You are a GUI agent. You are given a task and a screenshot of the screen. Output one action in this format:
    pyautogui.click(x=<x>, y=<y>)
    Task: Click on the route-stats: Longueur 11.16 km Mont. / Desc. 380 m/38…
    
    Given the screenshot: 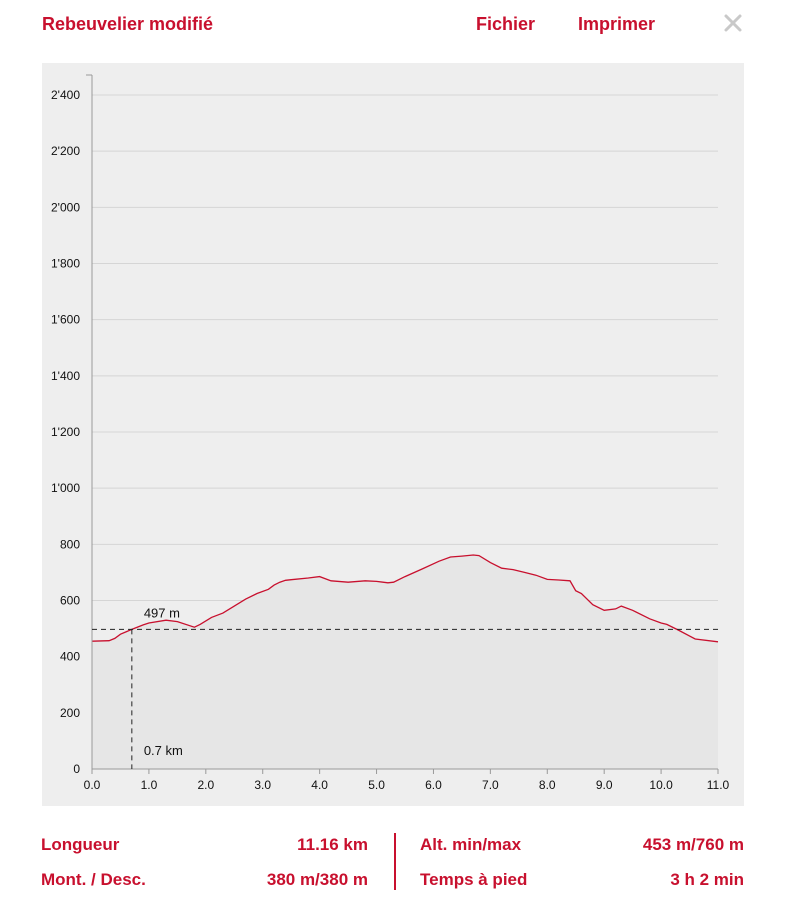 What is the action you would take?
    pyautogui.click(x=393, y=860)
    